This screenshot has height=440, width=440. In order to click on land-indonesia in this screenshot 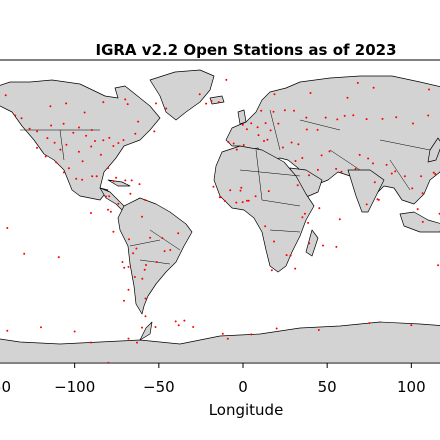, I will do `click(419, 222)`.